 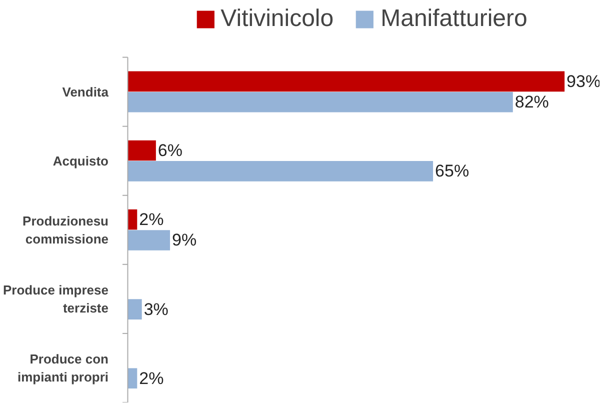 I want to click on data-label: 65%, so click(x=452, y=171).